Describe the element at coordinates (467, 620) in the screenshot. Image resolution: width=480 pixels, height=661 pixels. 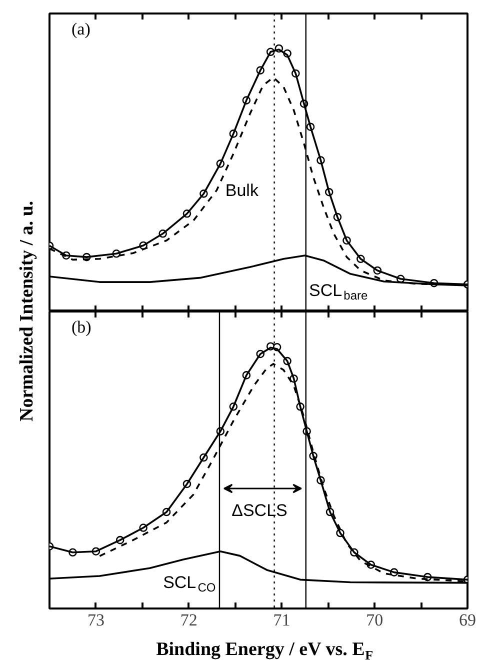
I see `x-tick-label: 69` at that location.